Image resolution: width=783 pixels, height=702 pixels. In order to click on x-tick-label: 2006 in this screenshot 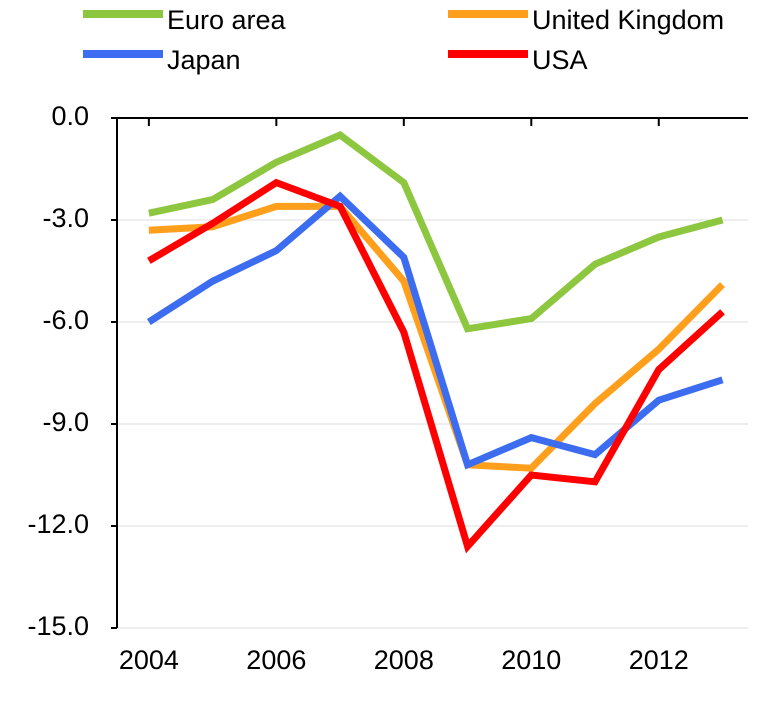, I will do `click(276, 660)`.